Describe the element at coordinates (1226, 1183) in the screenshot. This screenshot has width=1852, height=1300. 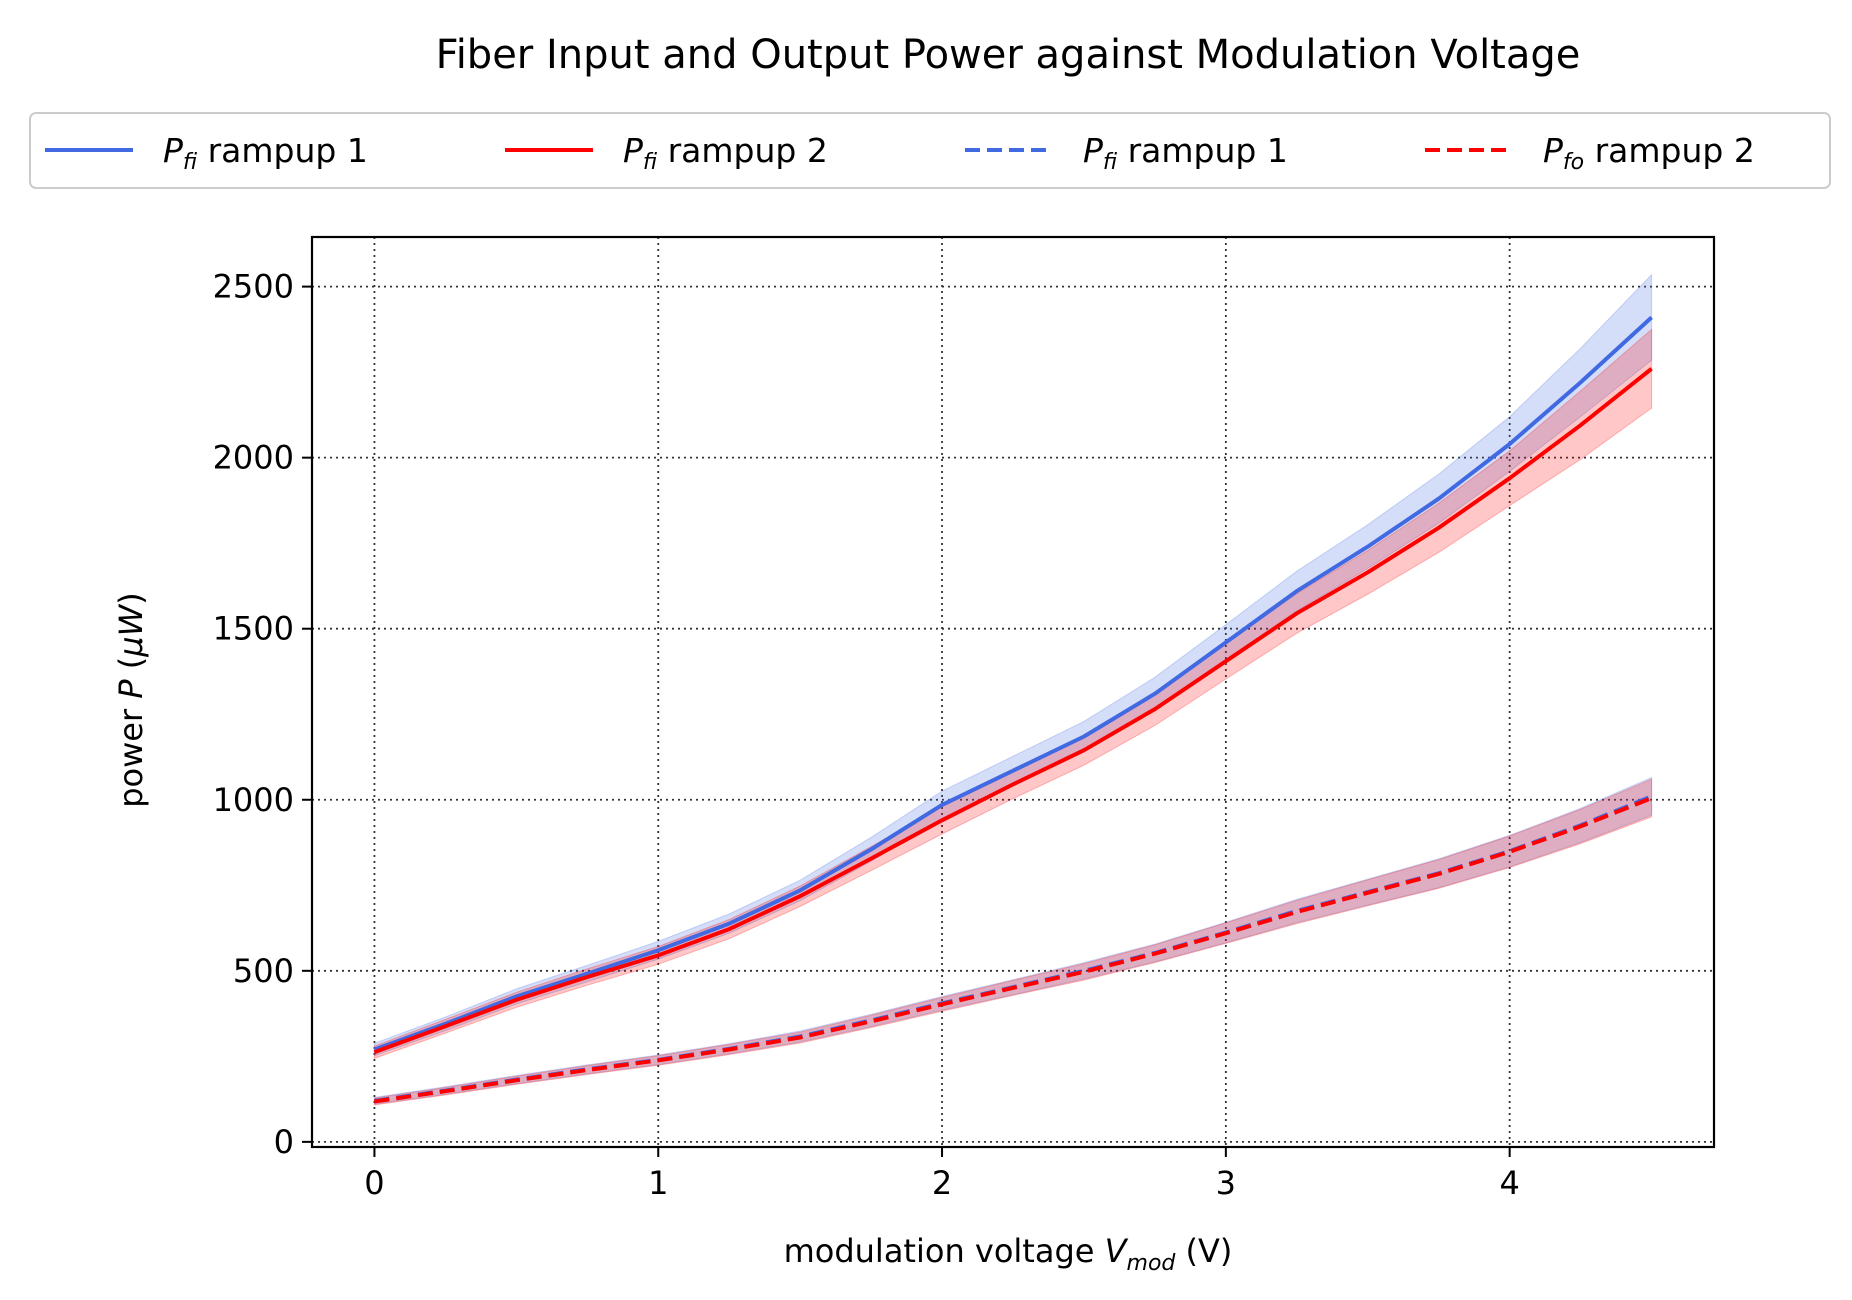
I see `x-tick-label: 3` at that location.